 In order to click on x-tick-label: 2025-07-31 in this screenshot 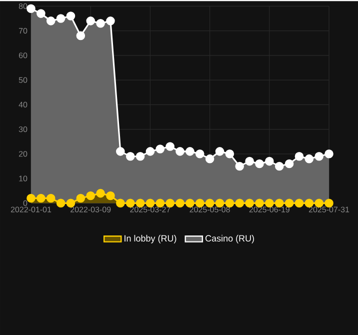, I will do `click(329, 209)`.